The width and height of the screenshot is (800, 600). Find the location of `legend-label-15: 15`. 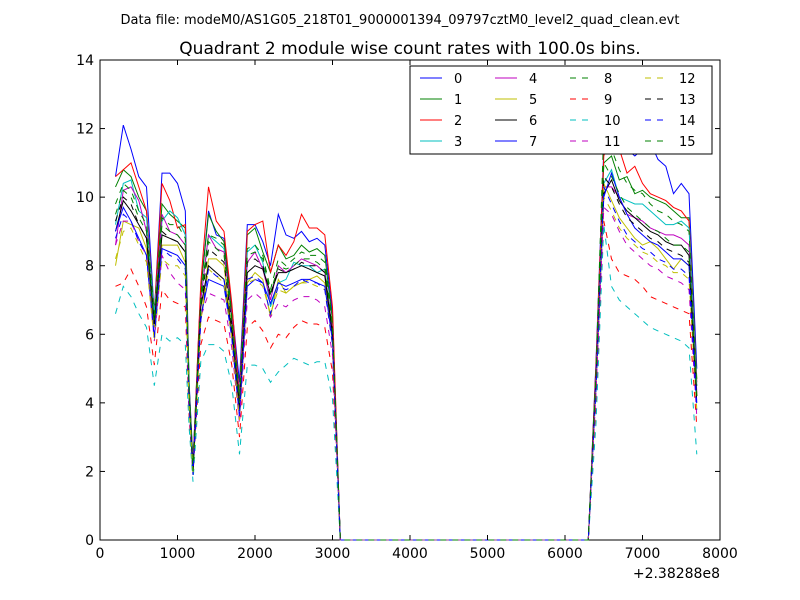

legend-label-15: 15 is located at coordinates (687, 142).